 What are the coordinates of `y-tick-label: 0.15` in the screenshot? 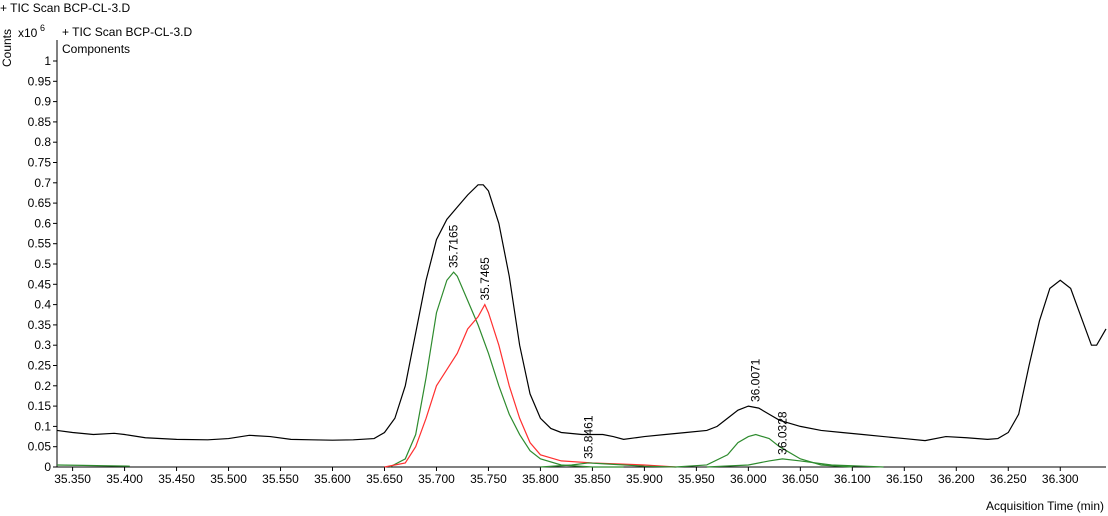 It's located at (40, 406).